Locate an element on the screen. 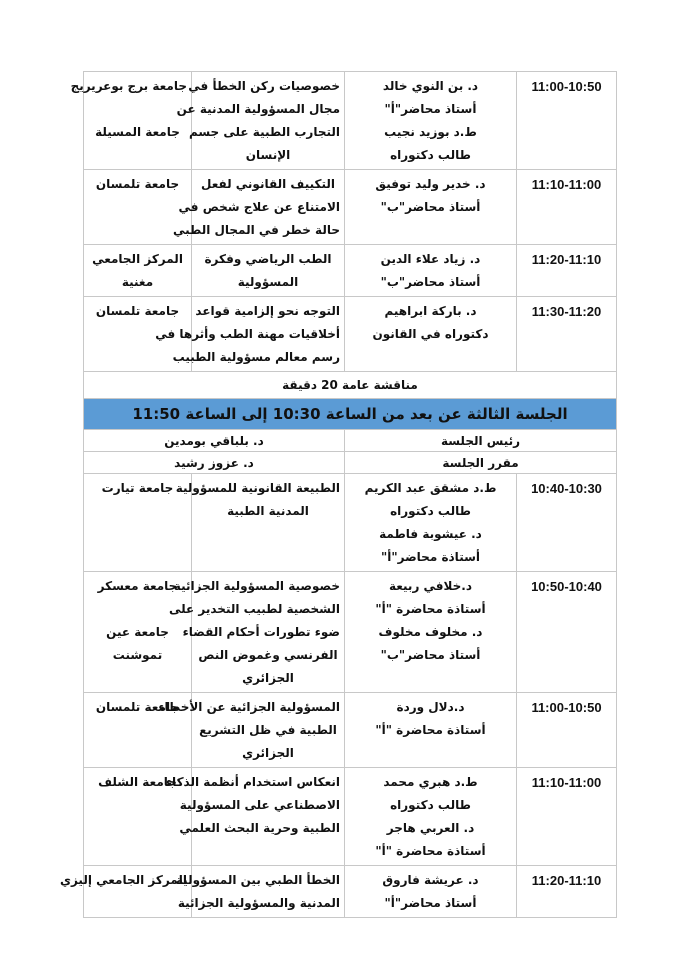 Image resolution: width=699 pixels, height=960 pixels. topic-line: التكييف القانوني لفعل is located at coordinates (267, 184).